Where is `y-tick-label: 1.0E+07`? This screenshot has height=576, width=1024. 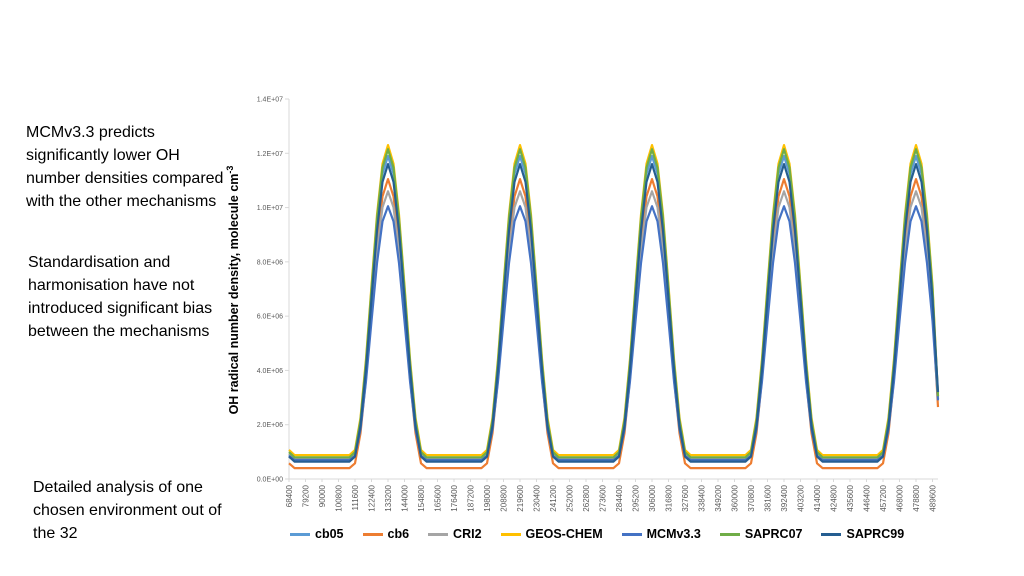
y-tick-label: 1.0E+07 is located at coordinates (270, 208).